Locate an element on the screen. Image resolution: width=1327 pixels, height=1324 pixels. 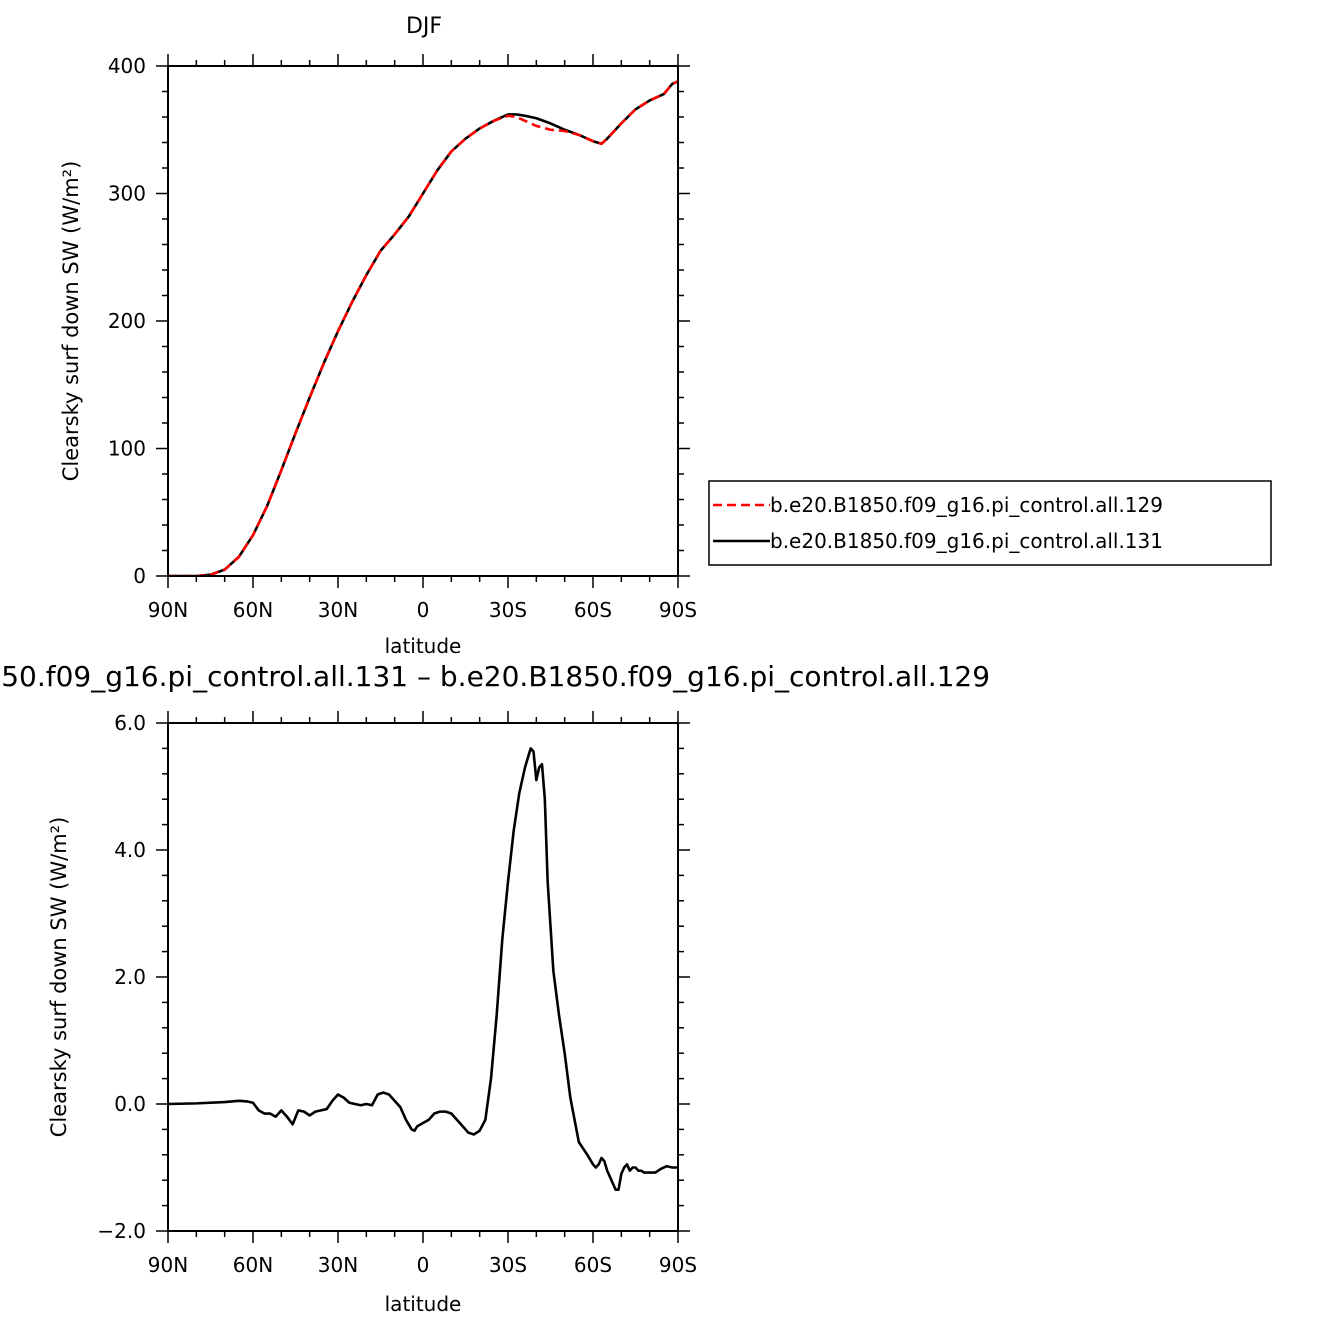
top-plot-area is located at coordinates (423, 328).